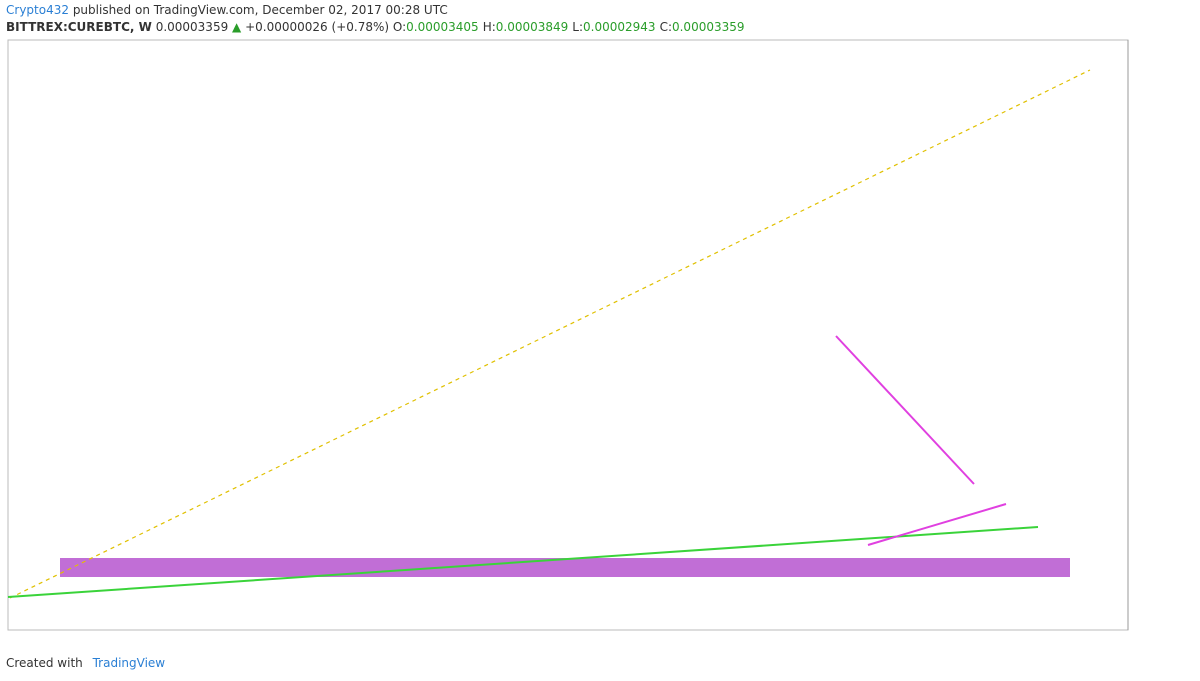 The height and width of the screenshot is (681, 1200). I want to click on change: +0.00000026 (+0.78%), so click(317, 27).